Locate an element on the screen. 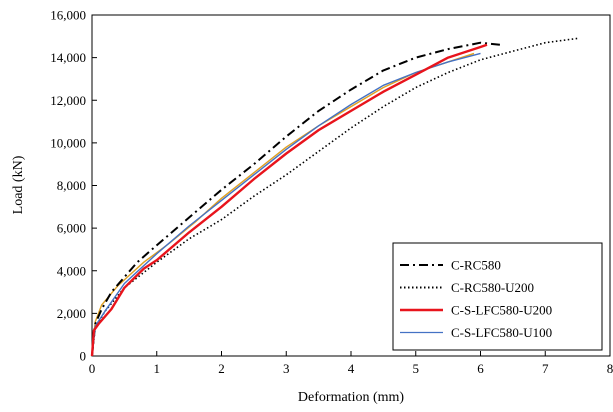  y-tick-label: 4,000 is located at coordinates (71, 270).